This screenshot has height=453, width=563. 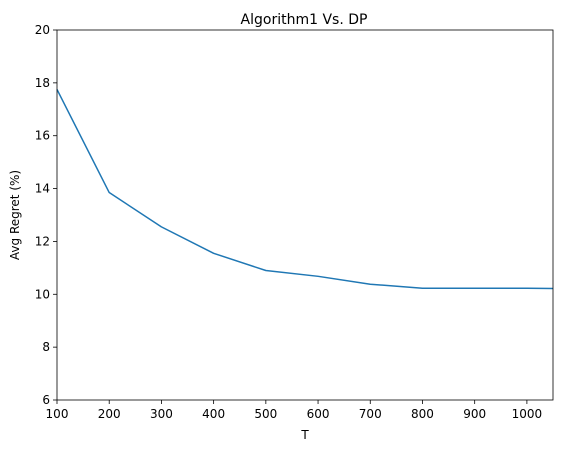 What do you see at coordinates (42, 83) in the screenshot?
I see `y-tick-label: 18` at bounding box center [42, 83].